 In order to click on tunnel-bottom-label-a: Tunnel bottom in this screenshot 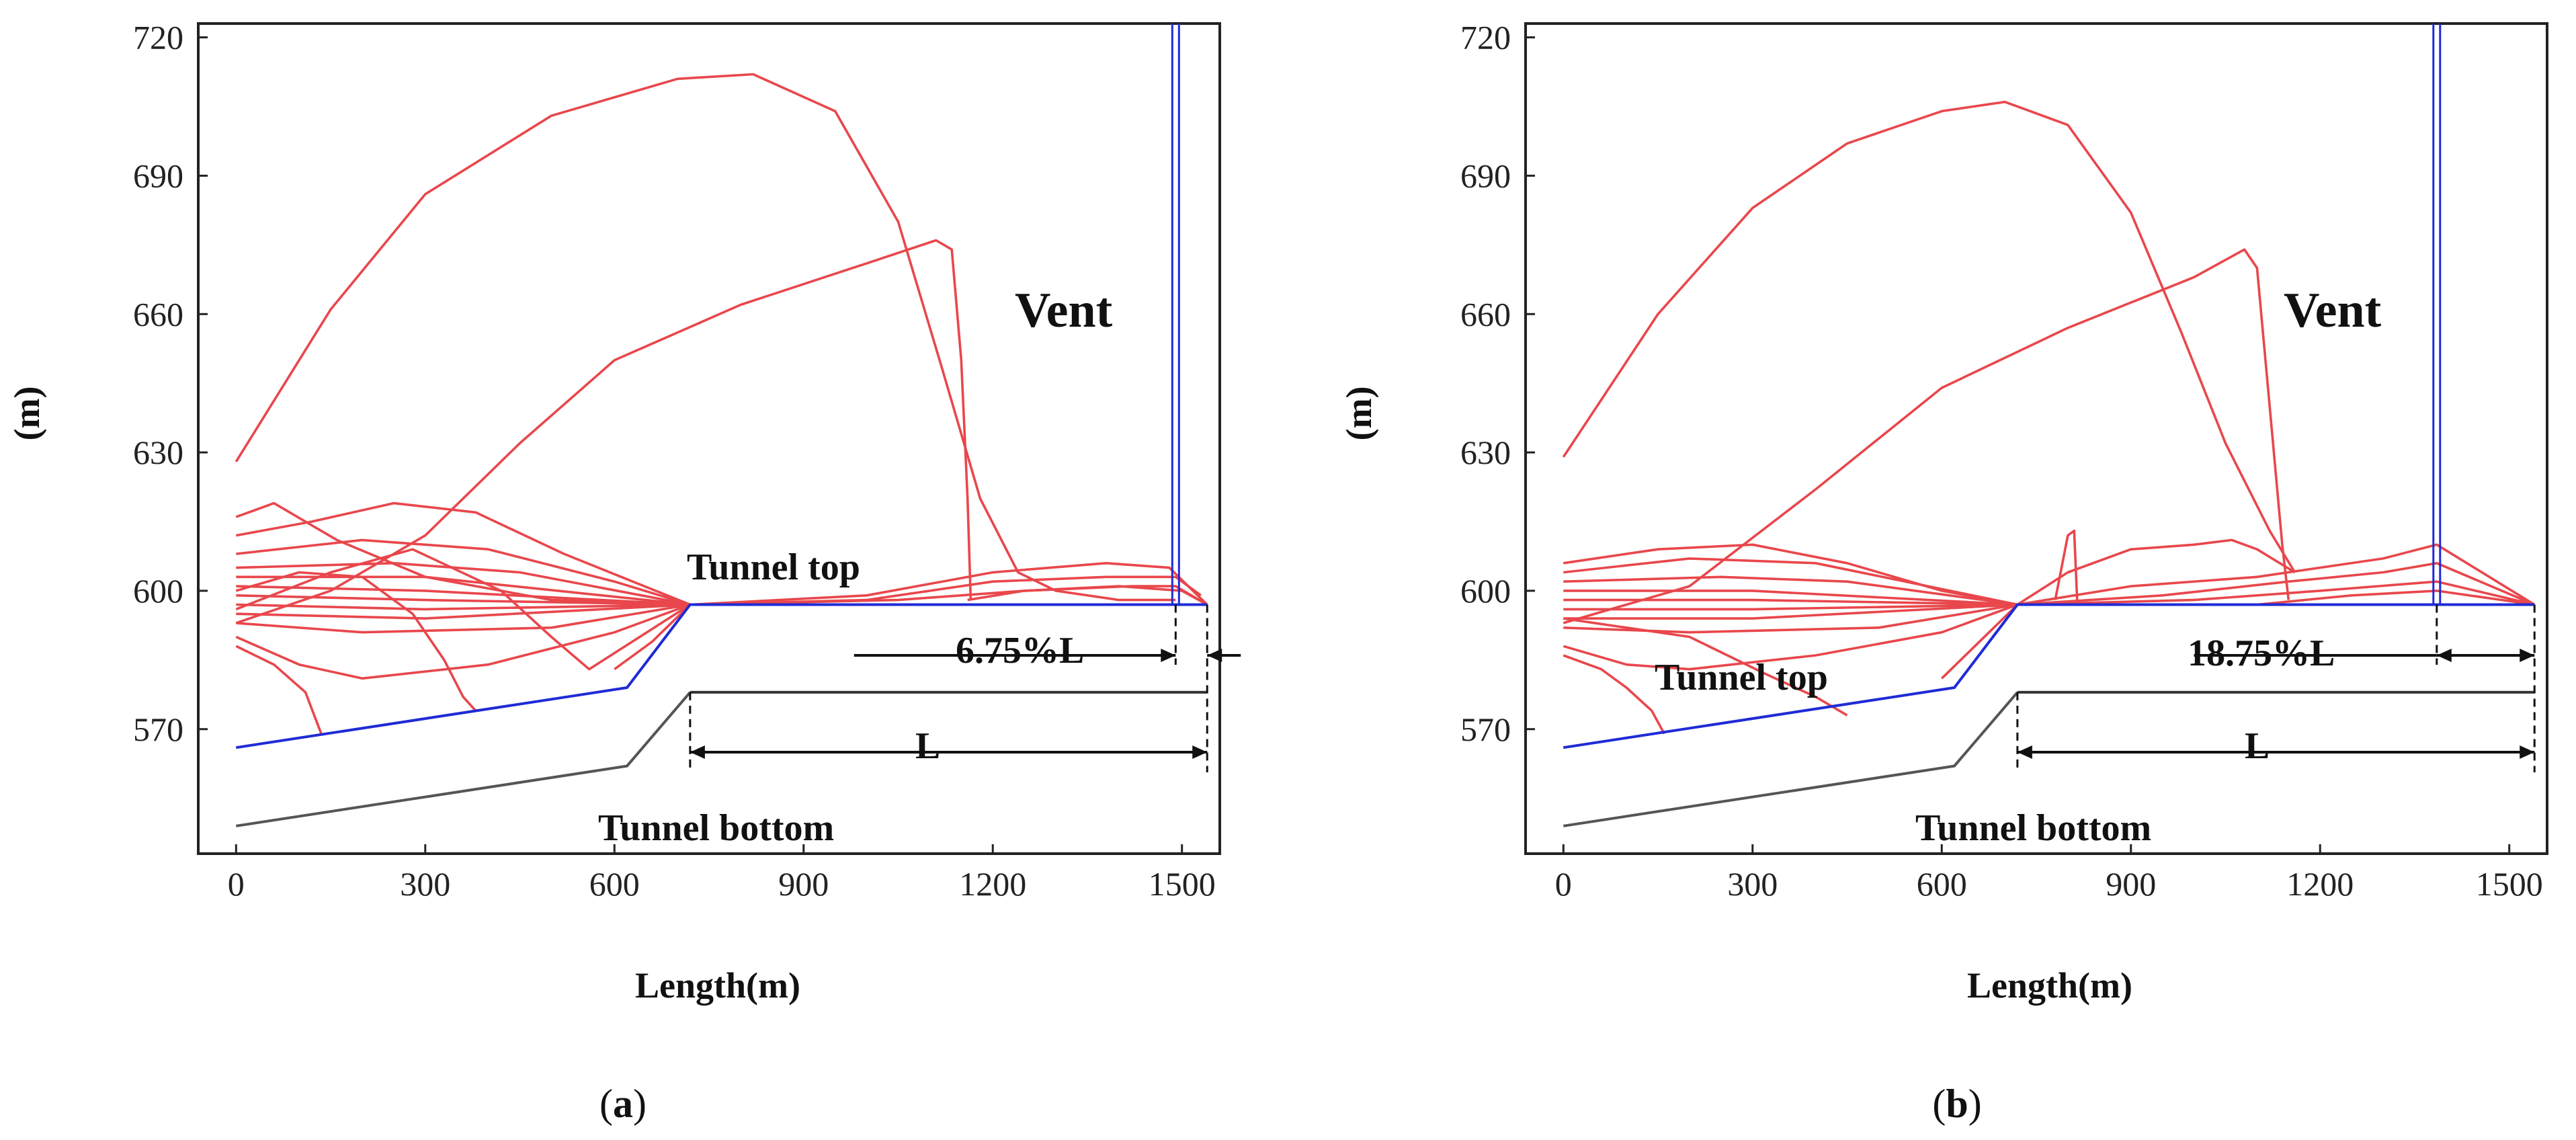, I will do `click(716, 828)`.